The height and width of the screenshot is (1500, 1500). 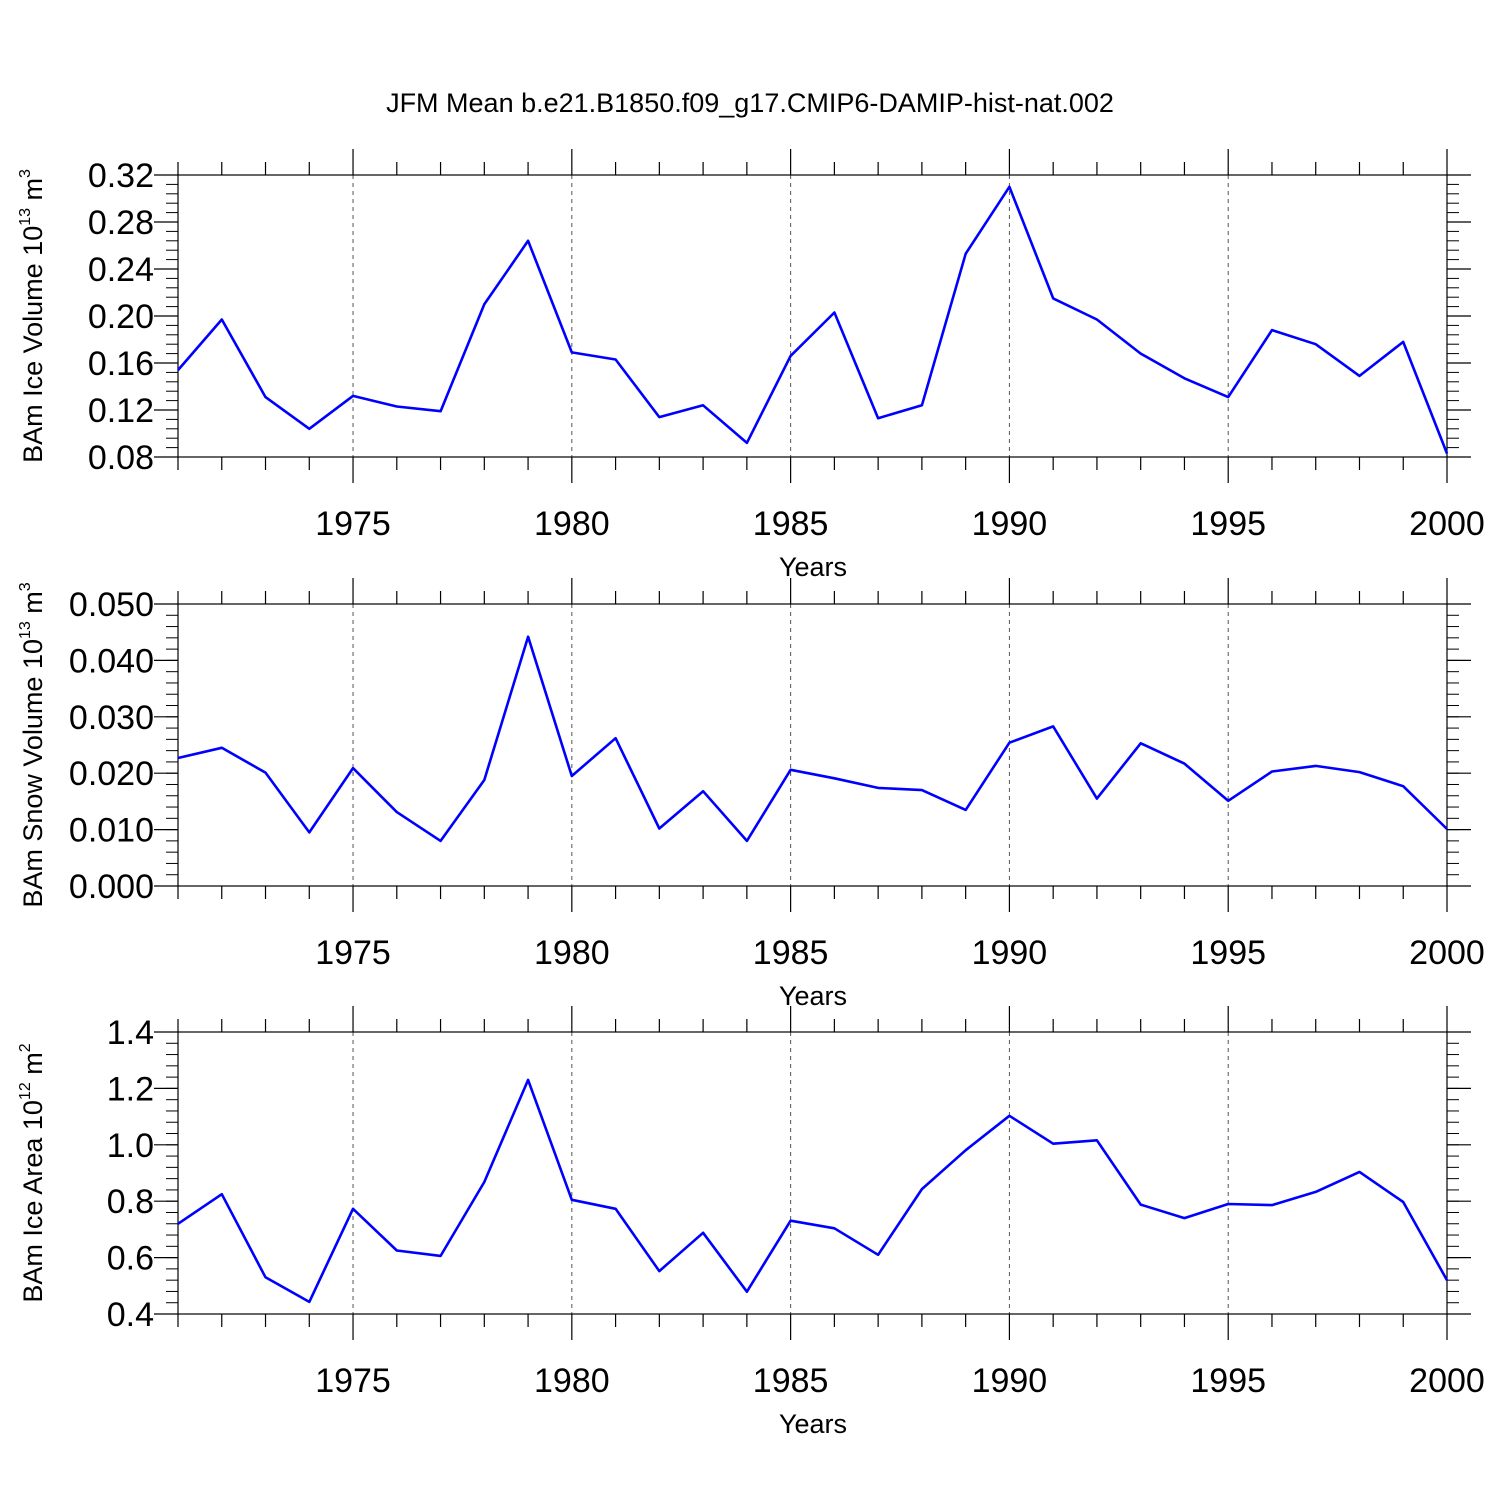 What do you see at coordinates (121, 411) in the screenshot?
I see `y-tick-label: 0.12` at bounding box center [121, 411].